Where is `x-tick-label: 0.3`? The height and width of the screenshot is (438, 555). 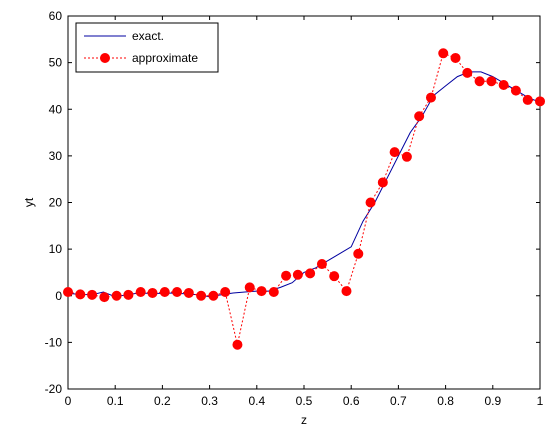 x-tick-label: 0.3 is located at coordinates (209, 401).